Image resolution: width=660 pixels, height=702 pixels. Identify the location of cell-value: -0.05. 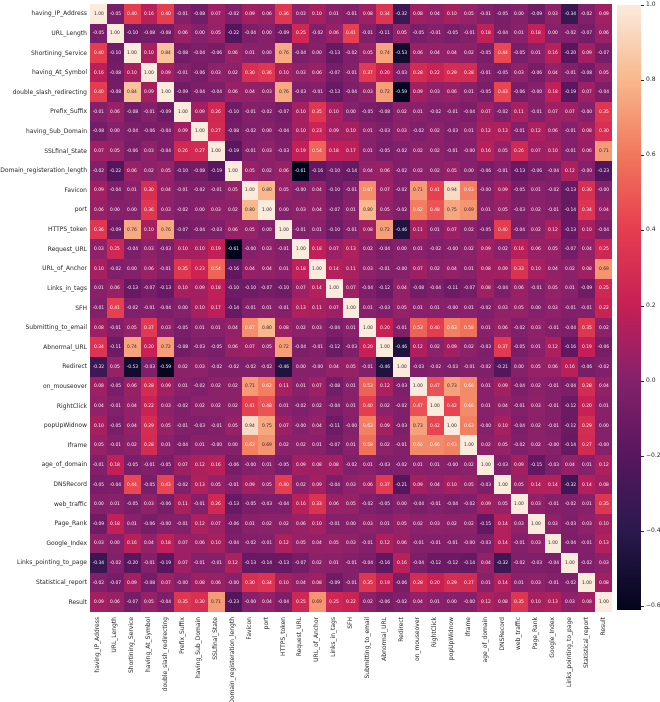
(486, 53).